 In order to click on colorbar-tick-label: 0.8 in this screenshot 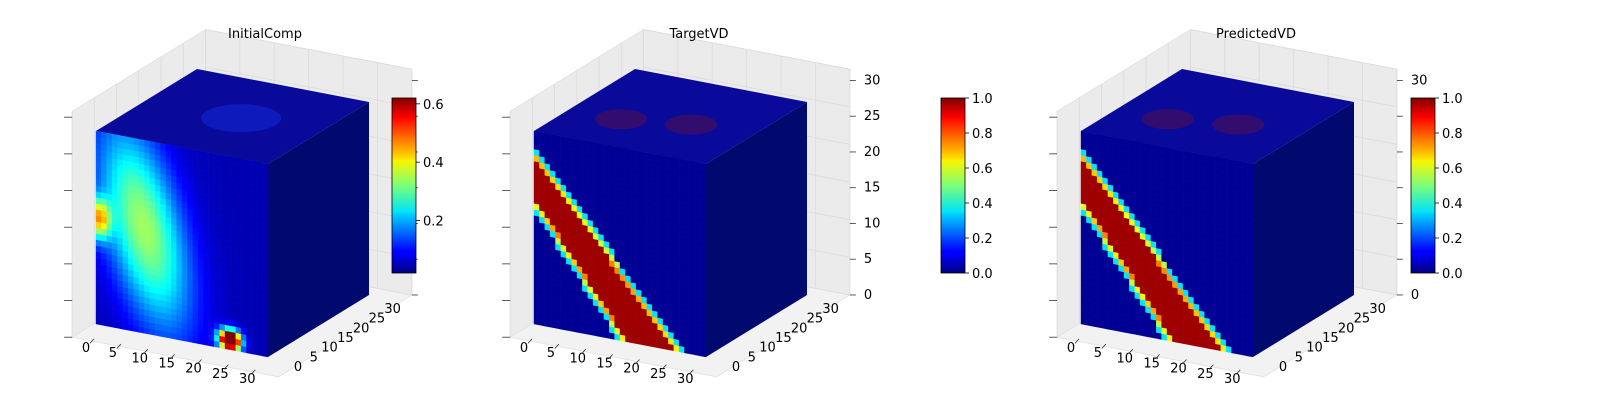, I will do `click(1452, 134)`.